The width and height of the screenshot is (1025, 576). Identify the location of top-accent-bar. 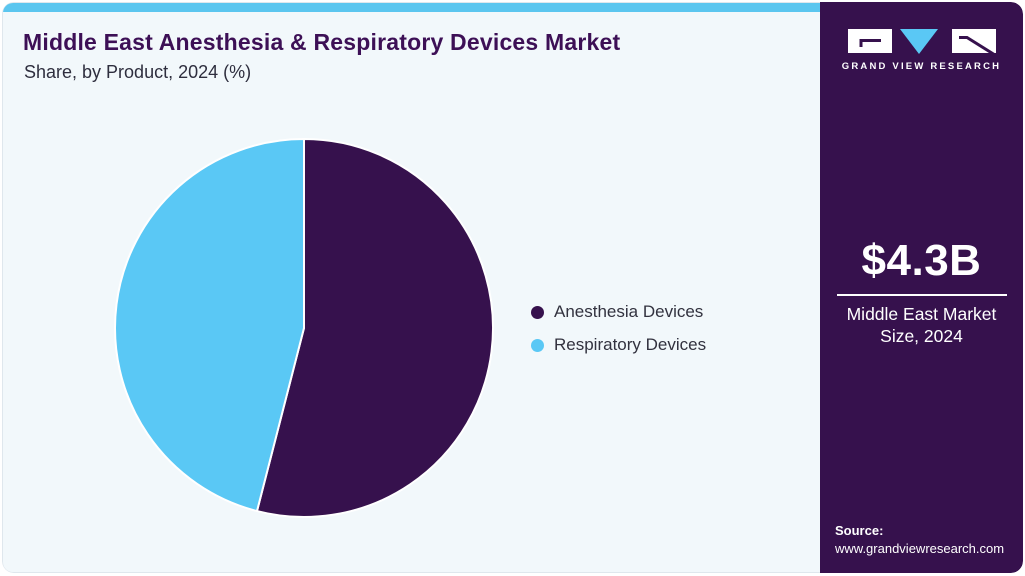
(411, 7).